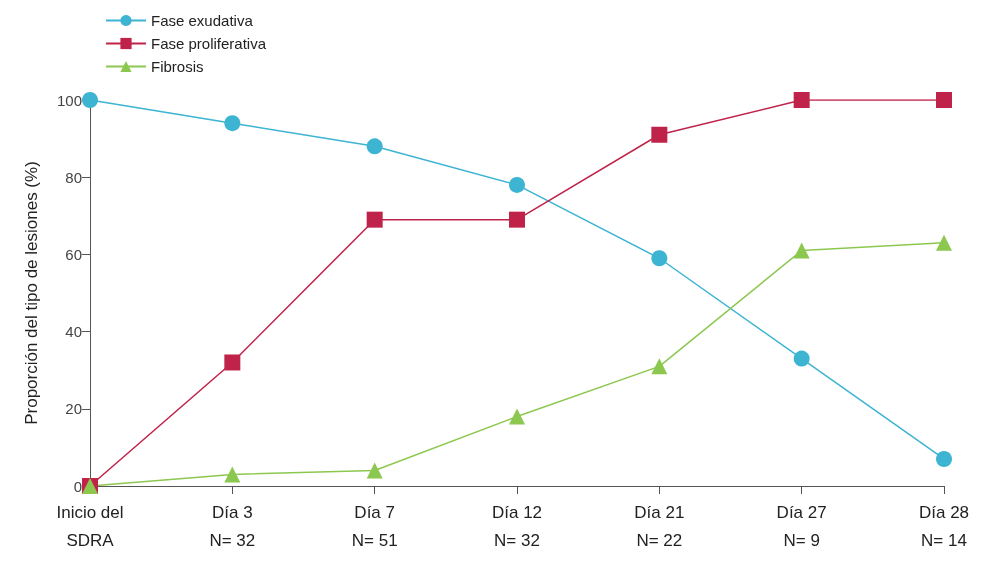  What do you see at coordinates (801, 526) in the screenshot?
I see `x-tick-label: Día 27 N= 9` at bounding box center [801, 526].